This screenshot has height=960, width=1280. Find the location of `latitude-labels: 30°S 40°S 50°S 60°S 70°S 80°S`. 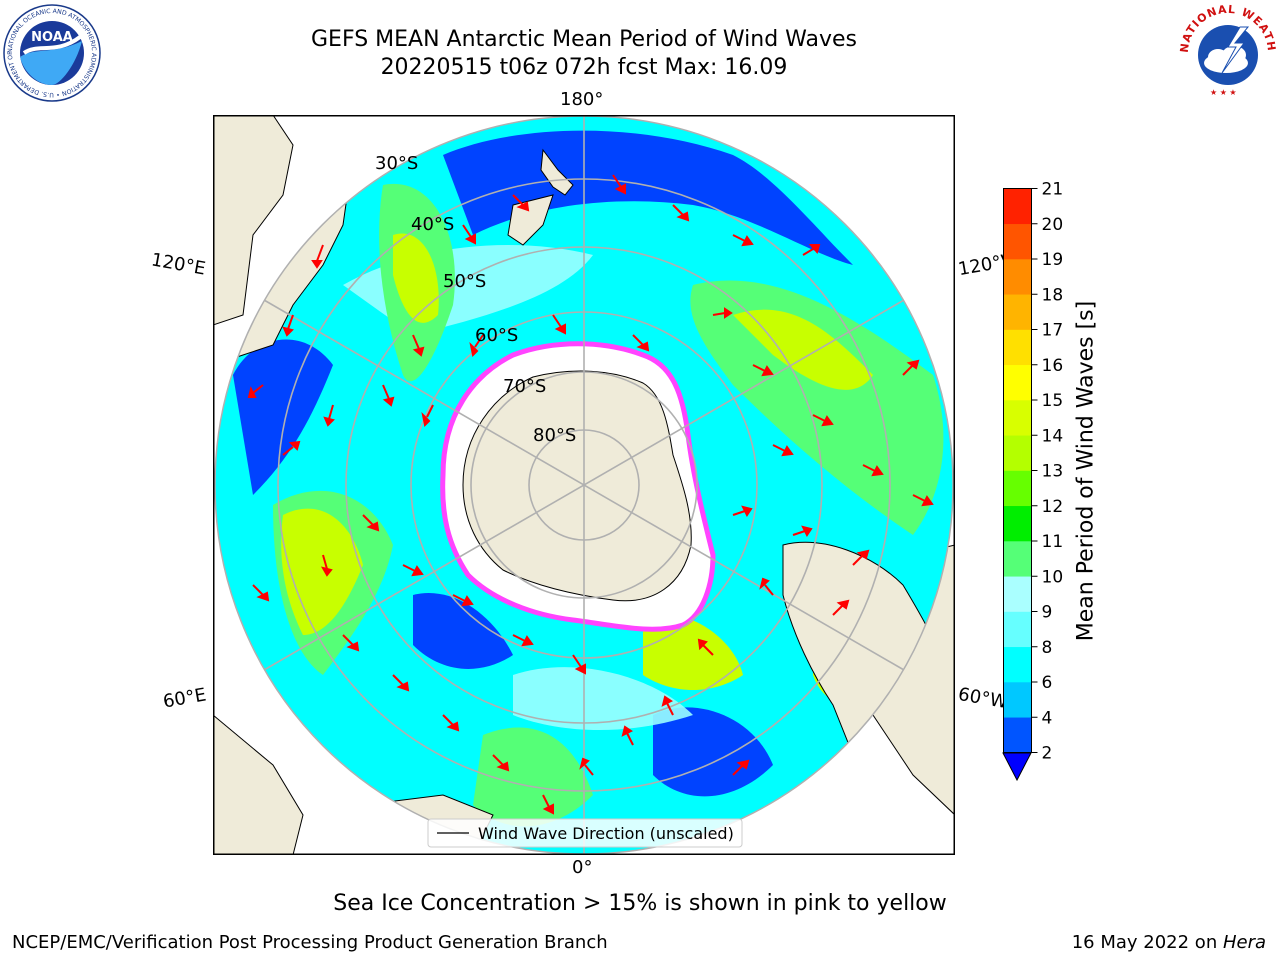

latitude-labels: 30°S 40°S 50°S 60°S 70°S 80°S is located at coordinates (475, 299).